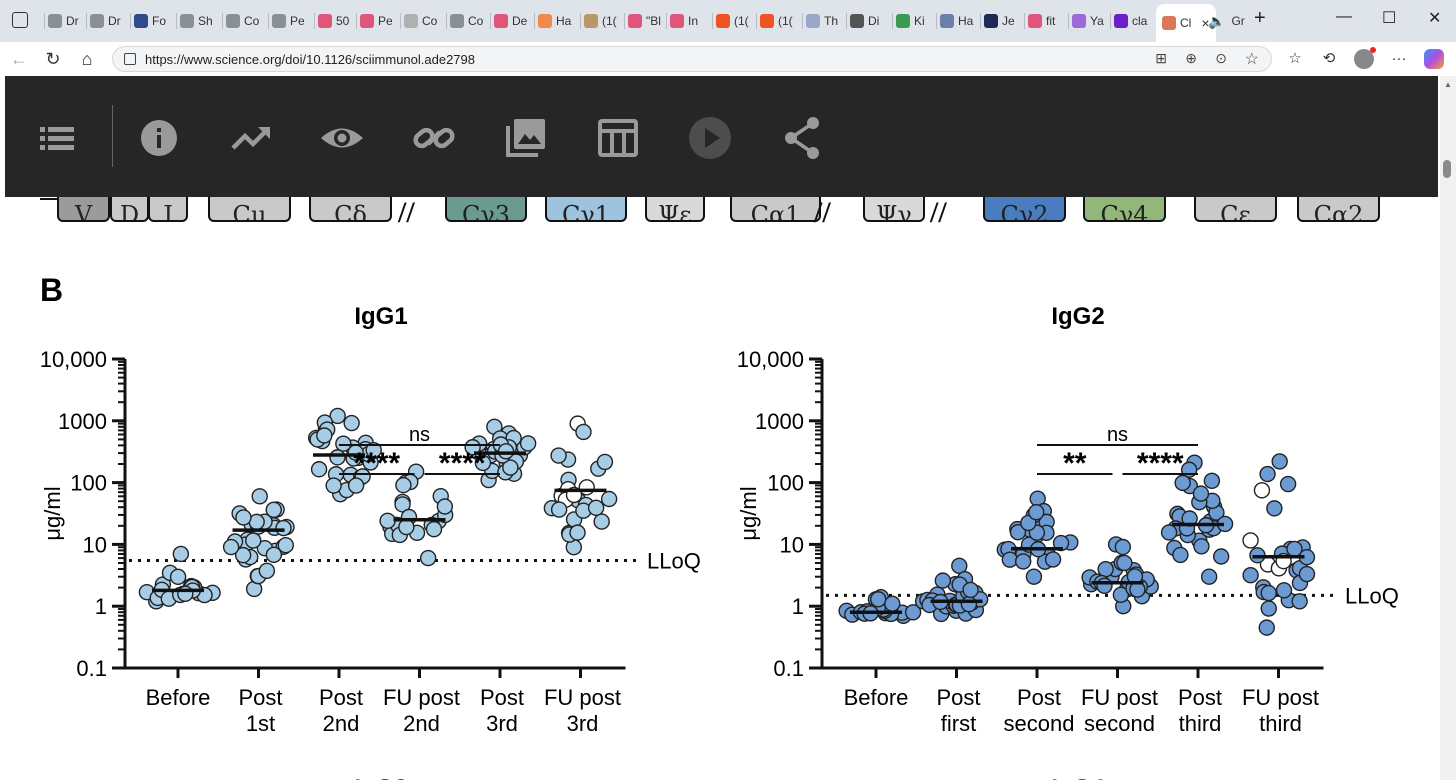 This screenshot has width=1456, height=780. Describe the element at coordinates (822, 21) in the screenshot. I see `tab-item: Th` at that location.